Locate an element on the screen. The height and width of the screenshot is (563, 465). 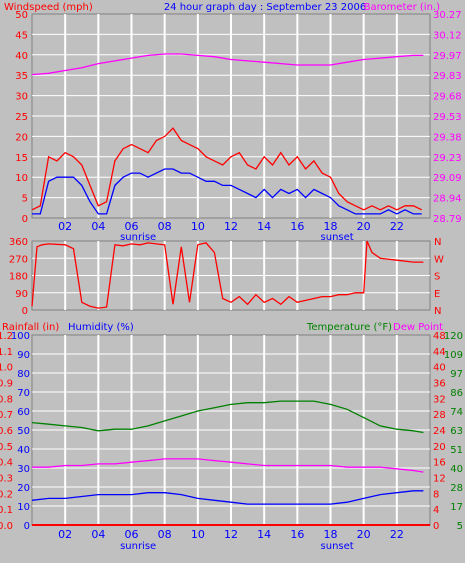
barometer-title: Barometer (in.) is located at coordinates (402, 7).